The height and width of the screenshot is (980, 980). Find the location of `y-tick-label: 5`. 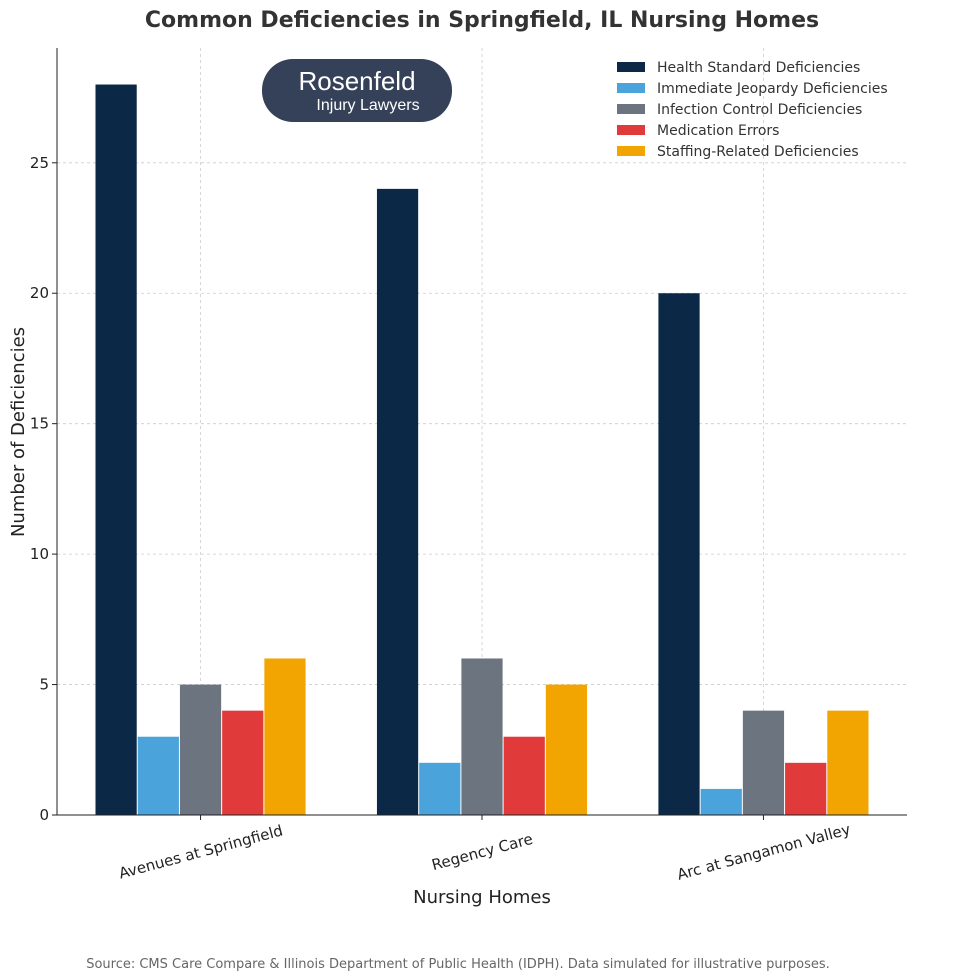

y-tick-label: 5 is located at coordinates (44, 685).